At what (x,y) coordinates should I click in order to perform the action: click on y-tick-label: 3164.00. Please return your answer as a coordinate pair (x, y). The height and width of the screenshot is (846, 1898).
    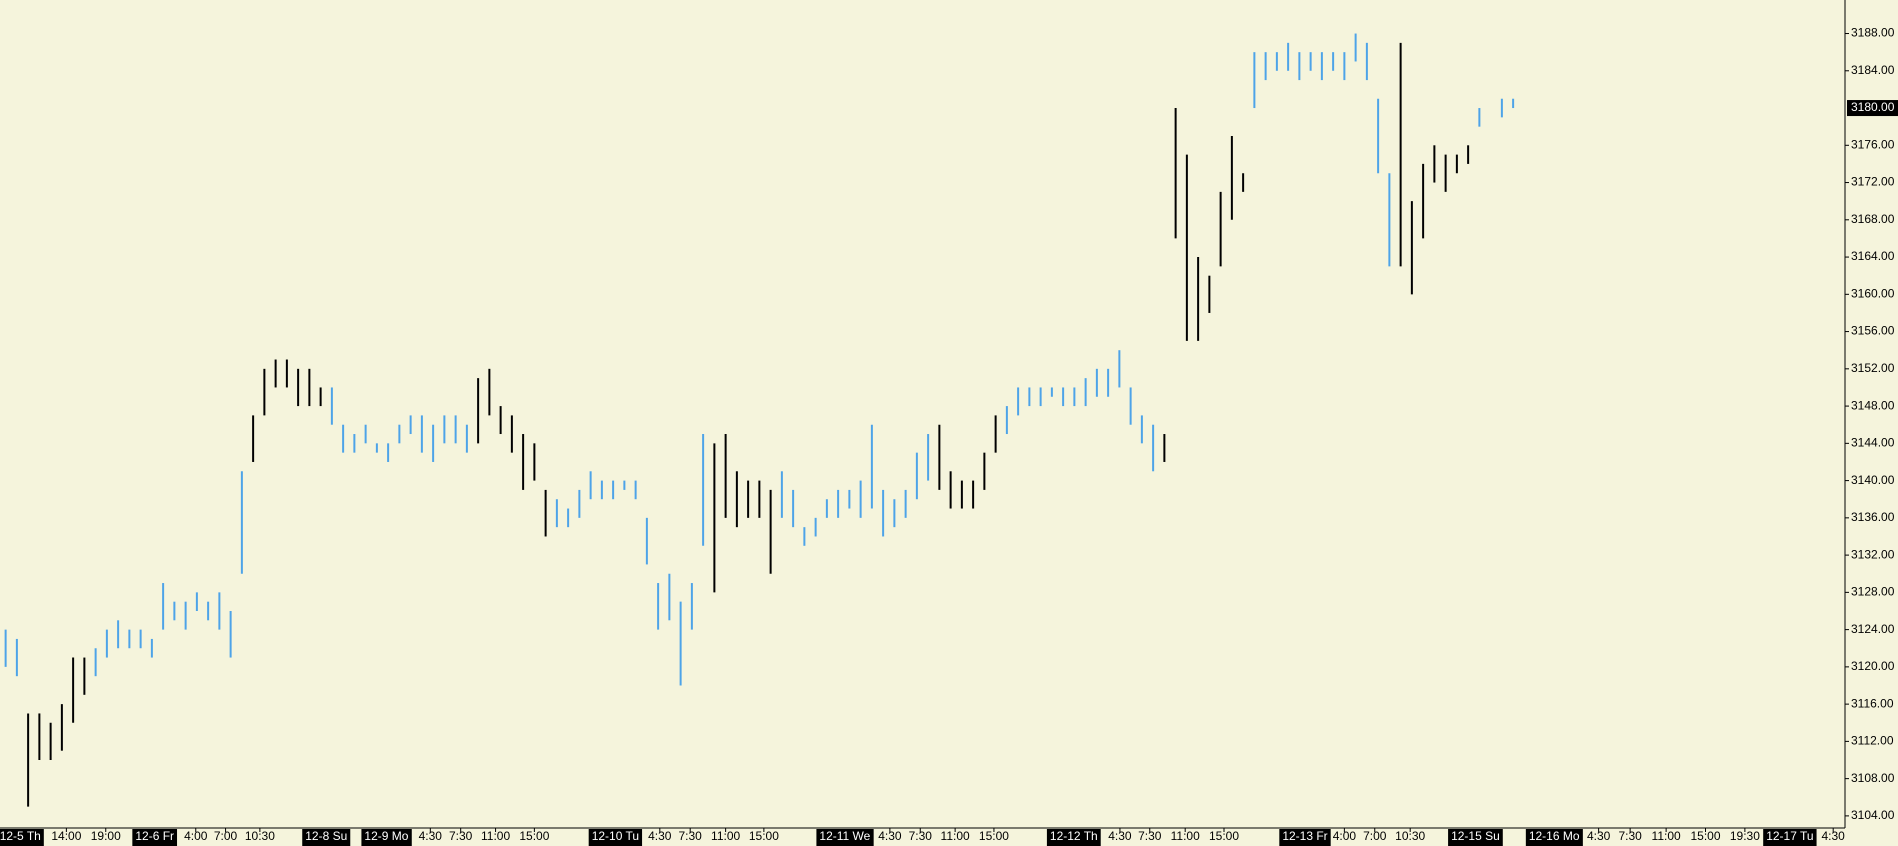
    Looking at the image, I should click on (1873, 256).